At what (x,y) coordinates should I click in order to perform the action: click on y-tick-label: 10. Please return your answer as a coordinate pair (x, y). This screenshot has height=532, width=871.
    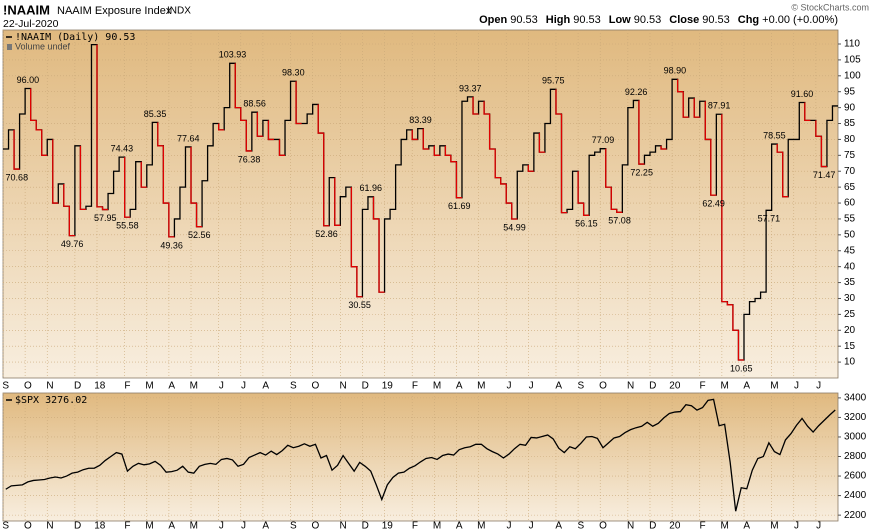
    Looking at the image, I should click on (850, 362).